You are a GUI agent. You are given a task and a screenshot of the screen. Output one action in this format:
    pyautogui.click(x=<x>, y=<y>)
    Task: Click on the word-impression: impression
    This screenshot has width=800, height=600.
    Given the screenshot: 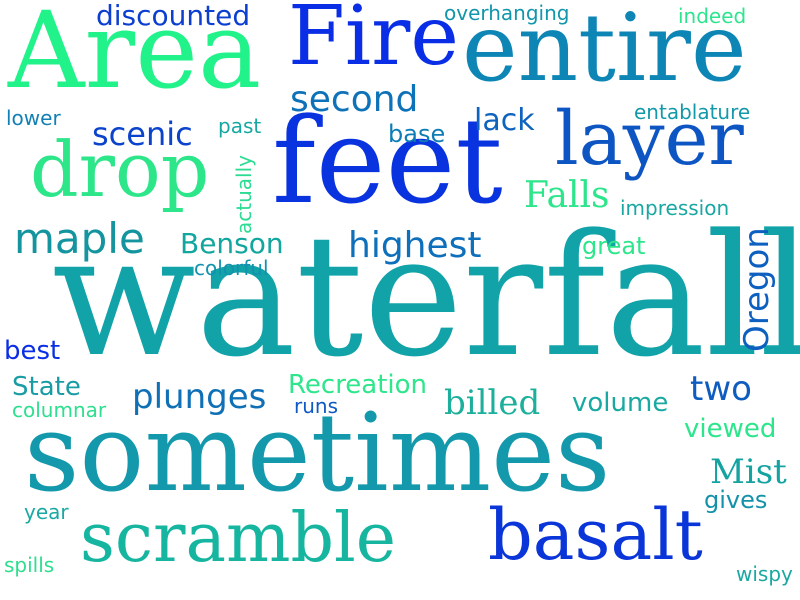 What is the action you would take?
    pyautogui.click(x=675, y=208)
    